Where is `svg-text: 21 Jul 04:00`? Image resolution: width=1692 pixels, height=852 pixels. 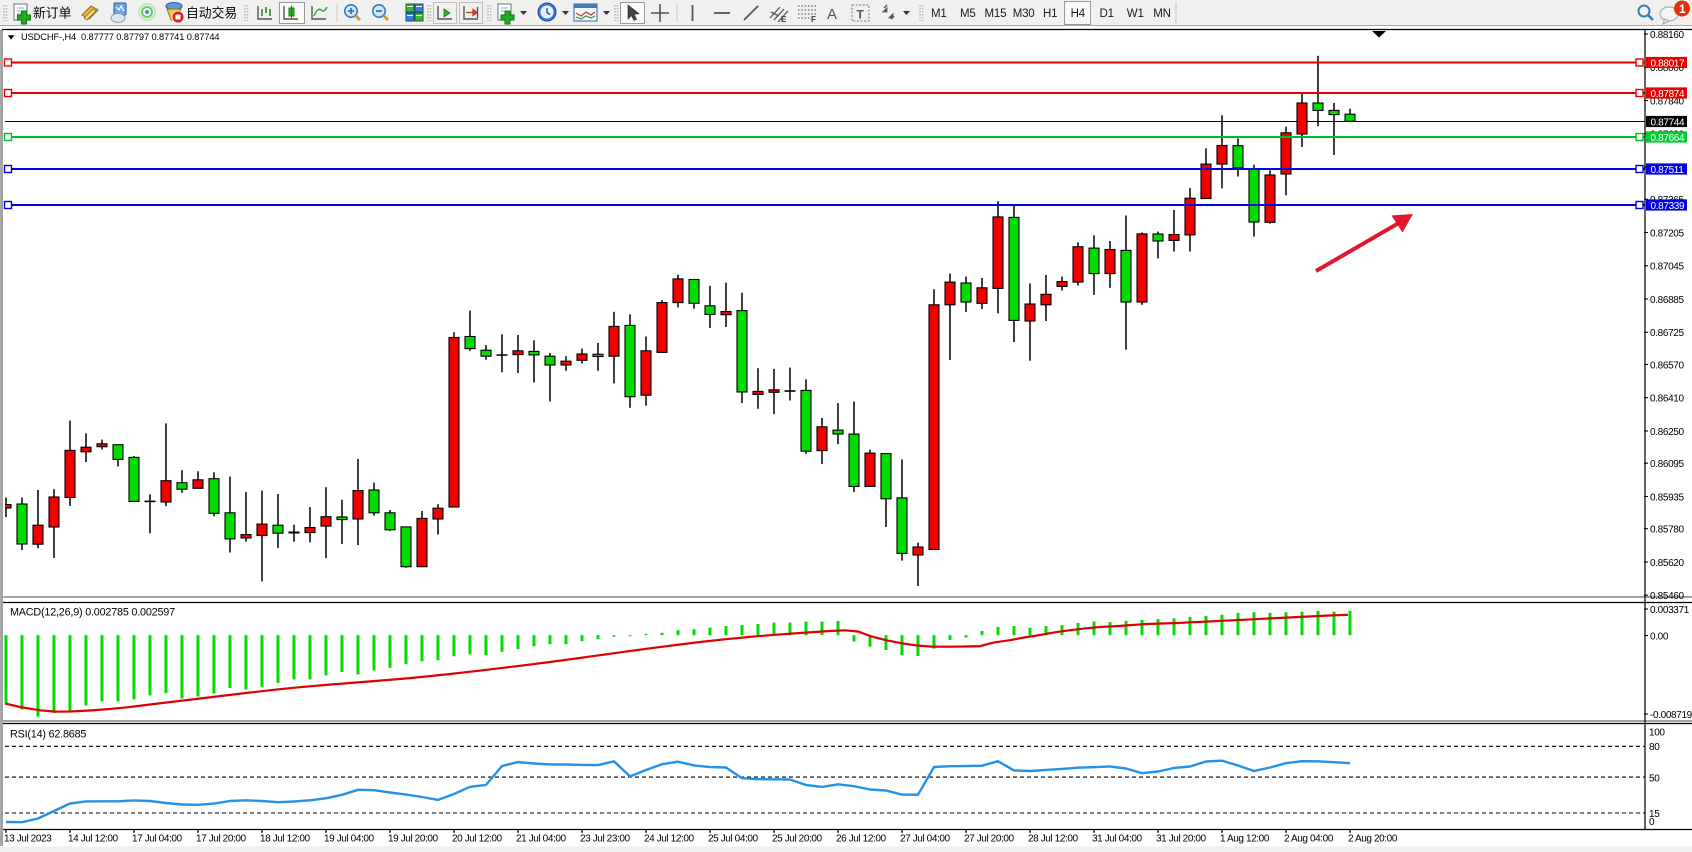 svg-text: 21 Jul 04:00 is located at coordinates (541, 839).